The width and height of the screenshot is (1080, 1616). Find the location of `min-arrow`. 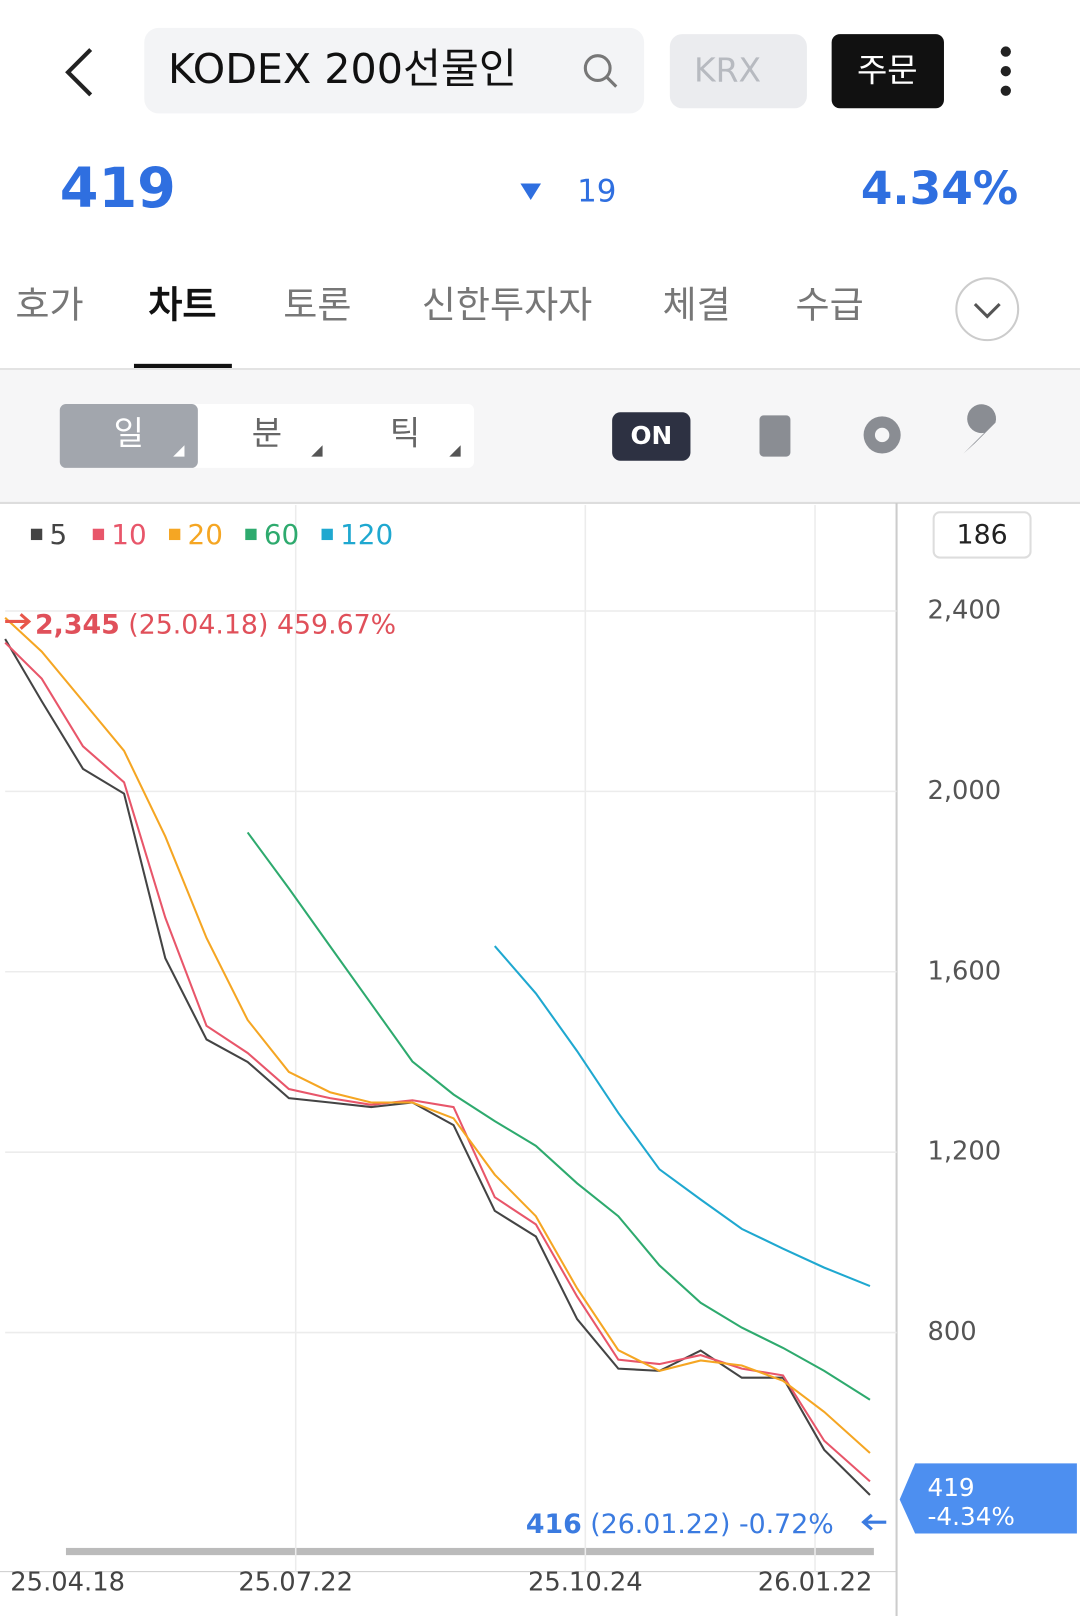

min-arrow is located at coordinates (874, 1522).